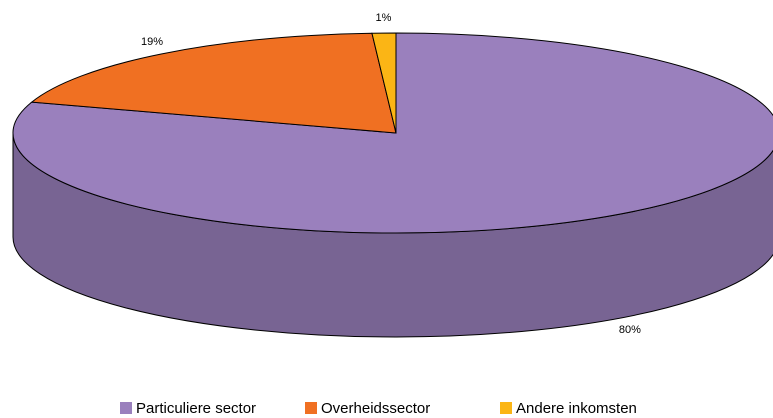  What do you see at coordinates (196, 408) in the screenshot?
I see `legend-label: Particuliere sector` at bounding box center [196, 408].